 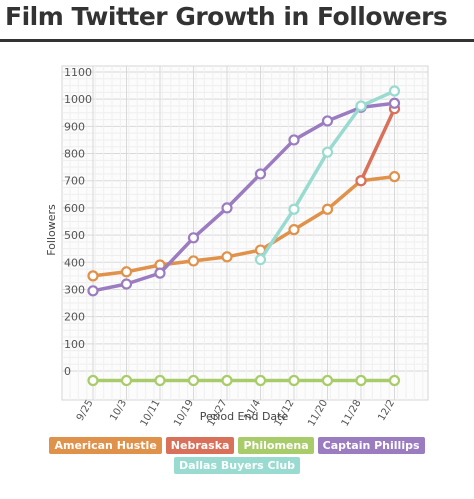 I want to click on legend-item-captain-phillips: Captain Phillips, so click(x=371, y=445).